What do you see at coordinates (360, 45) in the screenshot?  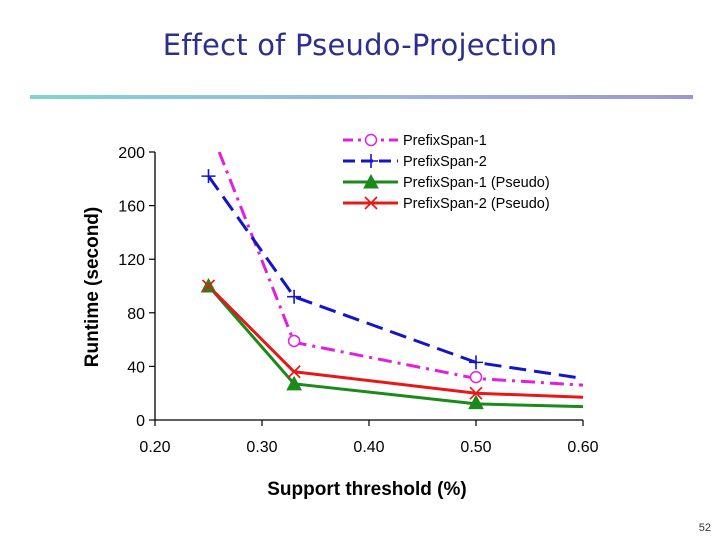 I see `slide-title: Effect of Pseudo-Projection` at bounding box center [360, 45].